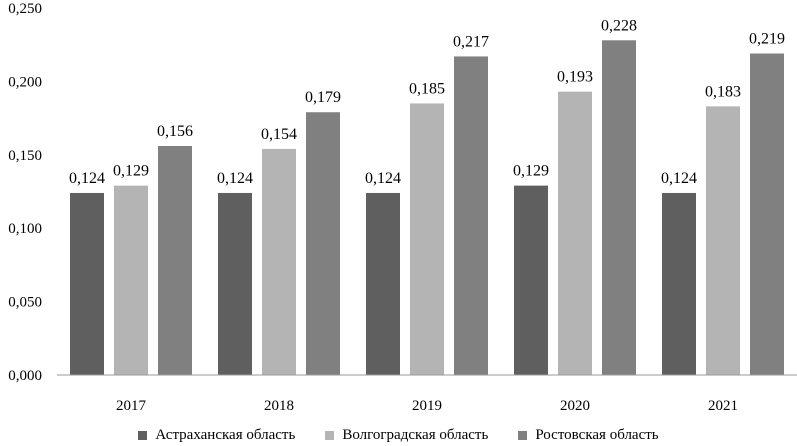 This screenshot has width=797, height=446. What do you see at coordinates (323, 97) in the screenshot?
I see `bar-value-label: 0,179` at bounding box center [323, 97].